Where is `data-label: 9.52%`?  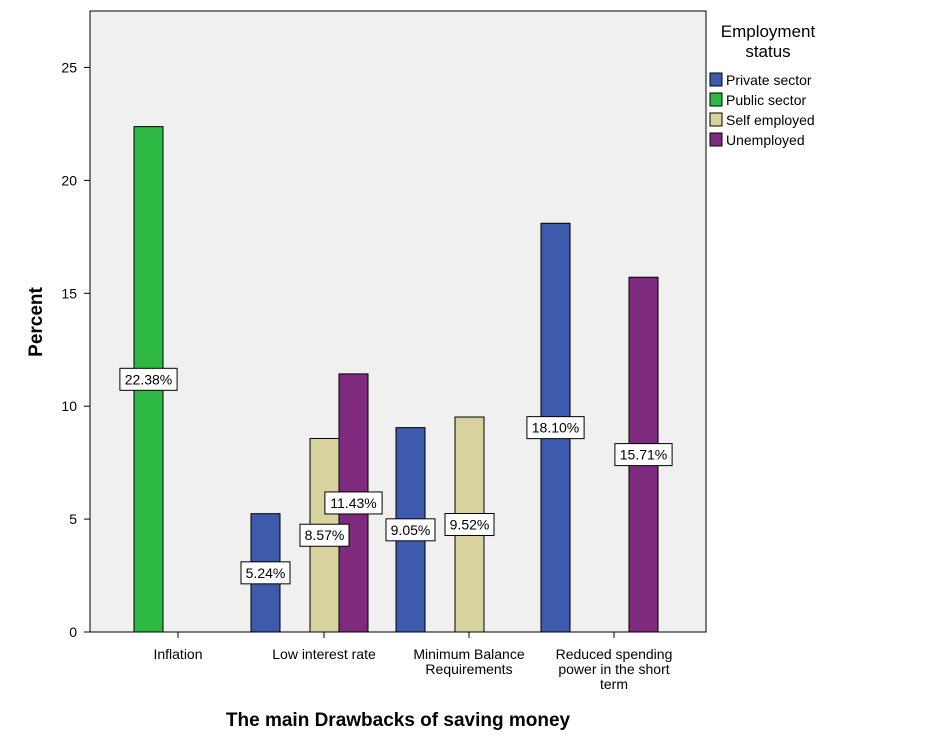
data-label: 9.52% is located at coordinates (470, 525).